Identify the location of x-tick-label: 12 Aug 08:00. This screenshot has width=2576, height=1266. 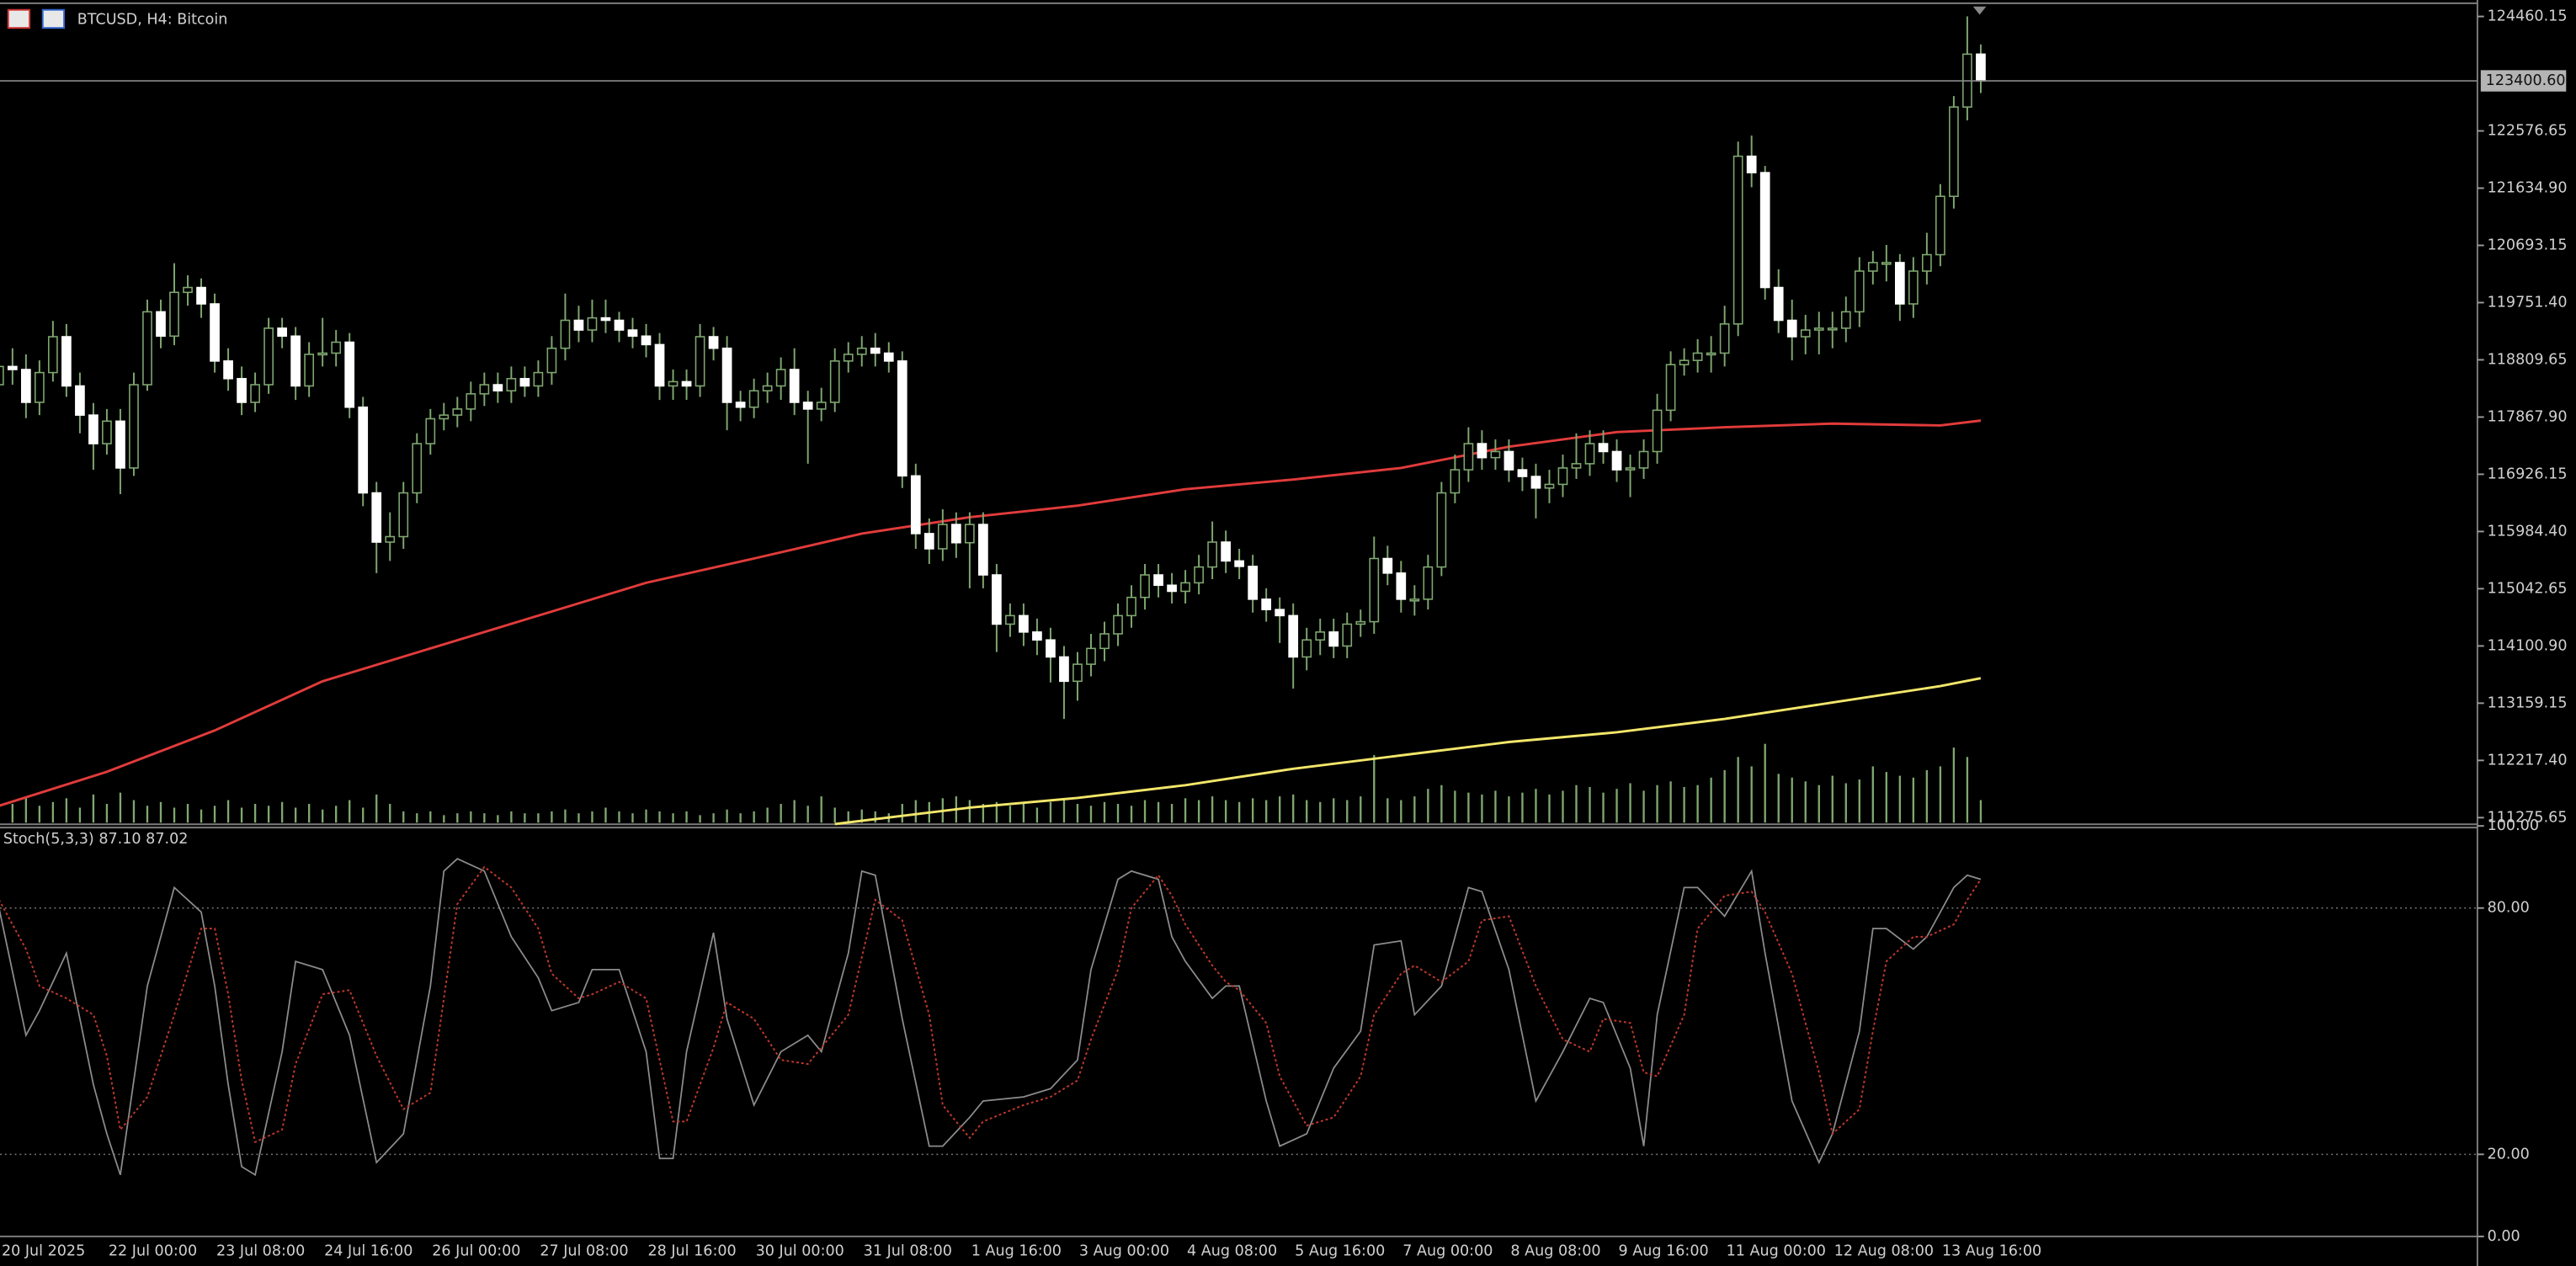
(1884, 1250).